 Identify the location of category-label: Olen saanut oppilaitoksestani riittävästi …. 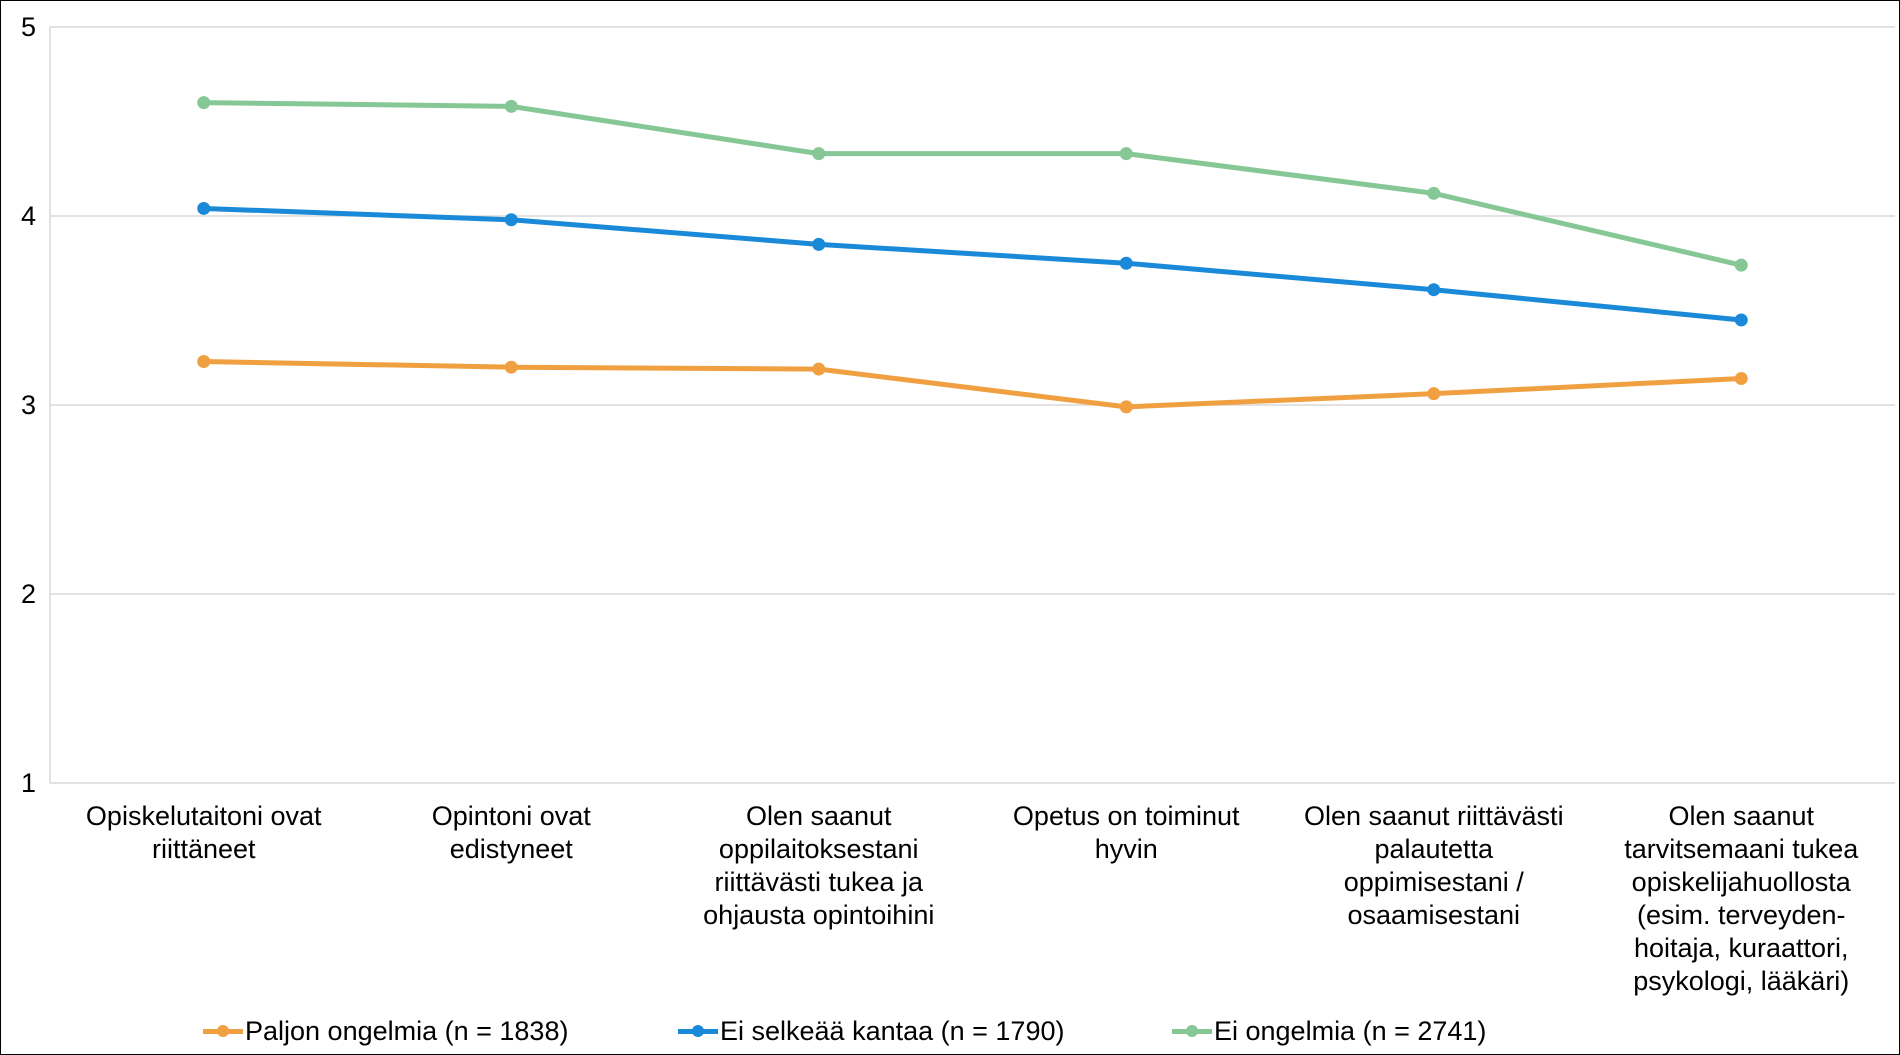
(819, 865).